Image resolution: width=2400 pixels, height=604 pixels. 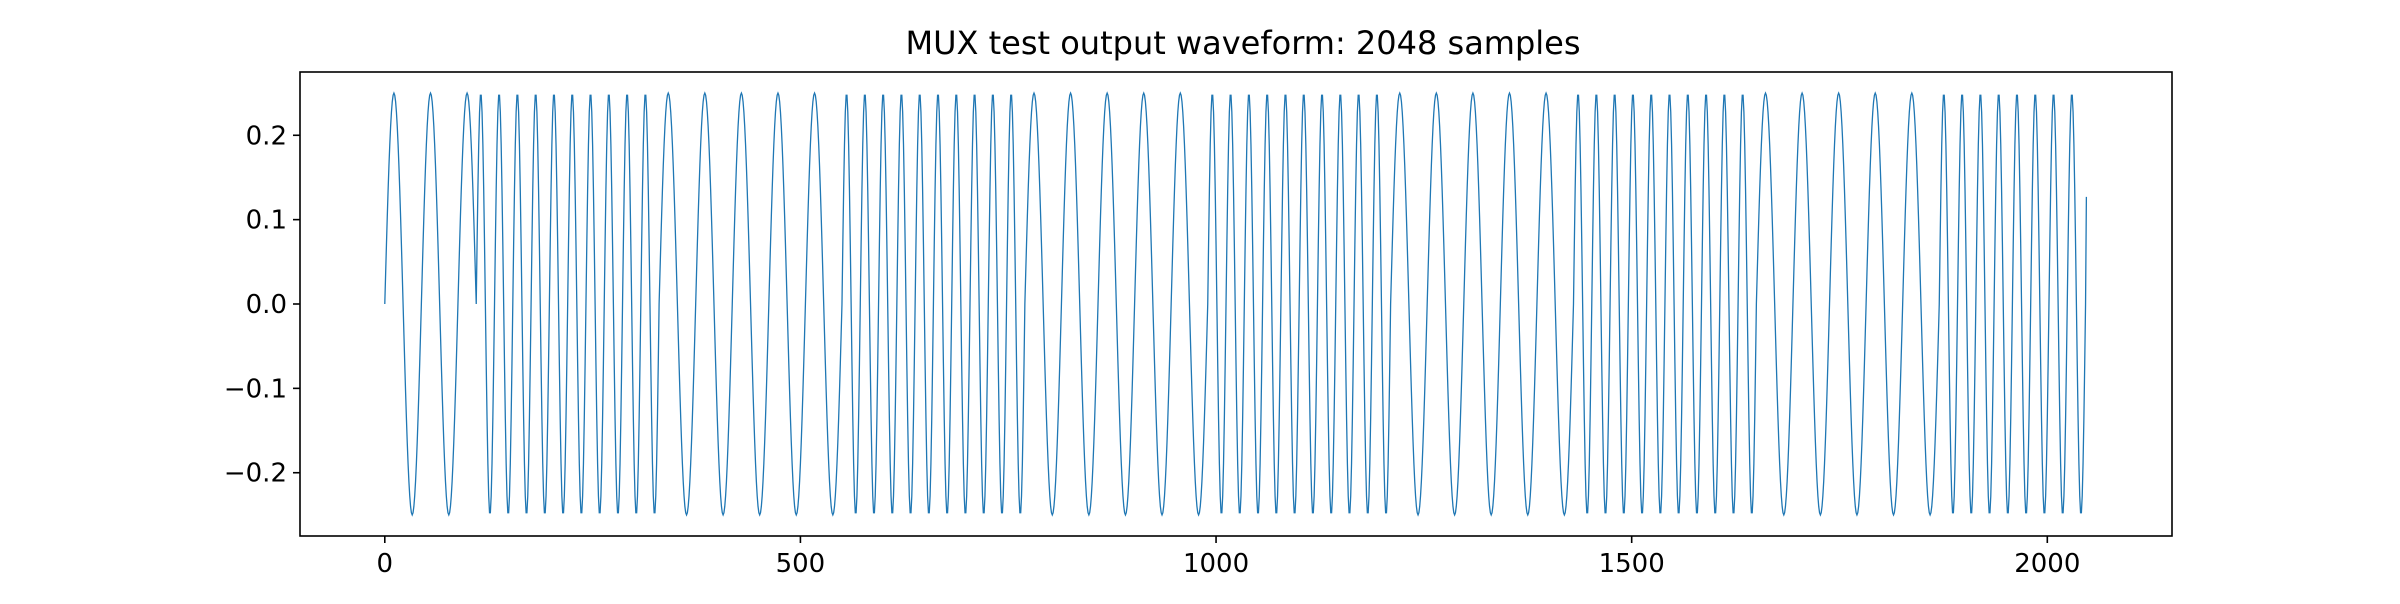 What do you see at coordinates (1242, 43) in the screenshot?
I see `chart-title: MUX test output waveform: 2048 samples` at bounding box center [1242, 43].